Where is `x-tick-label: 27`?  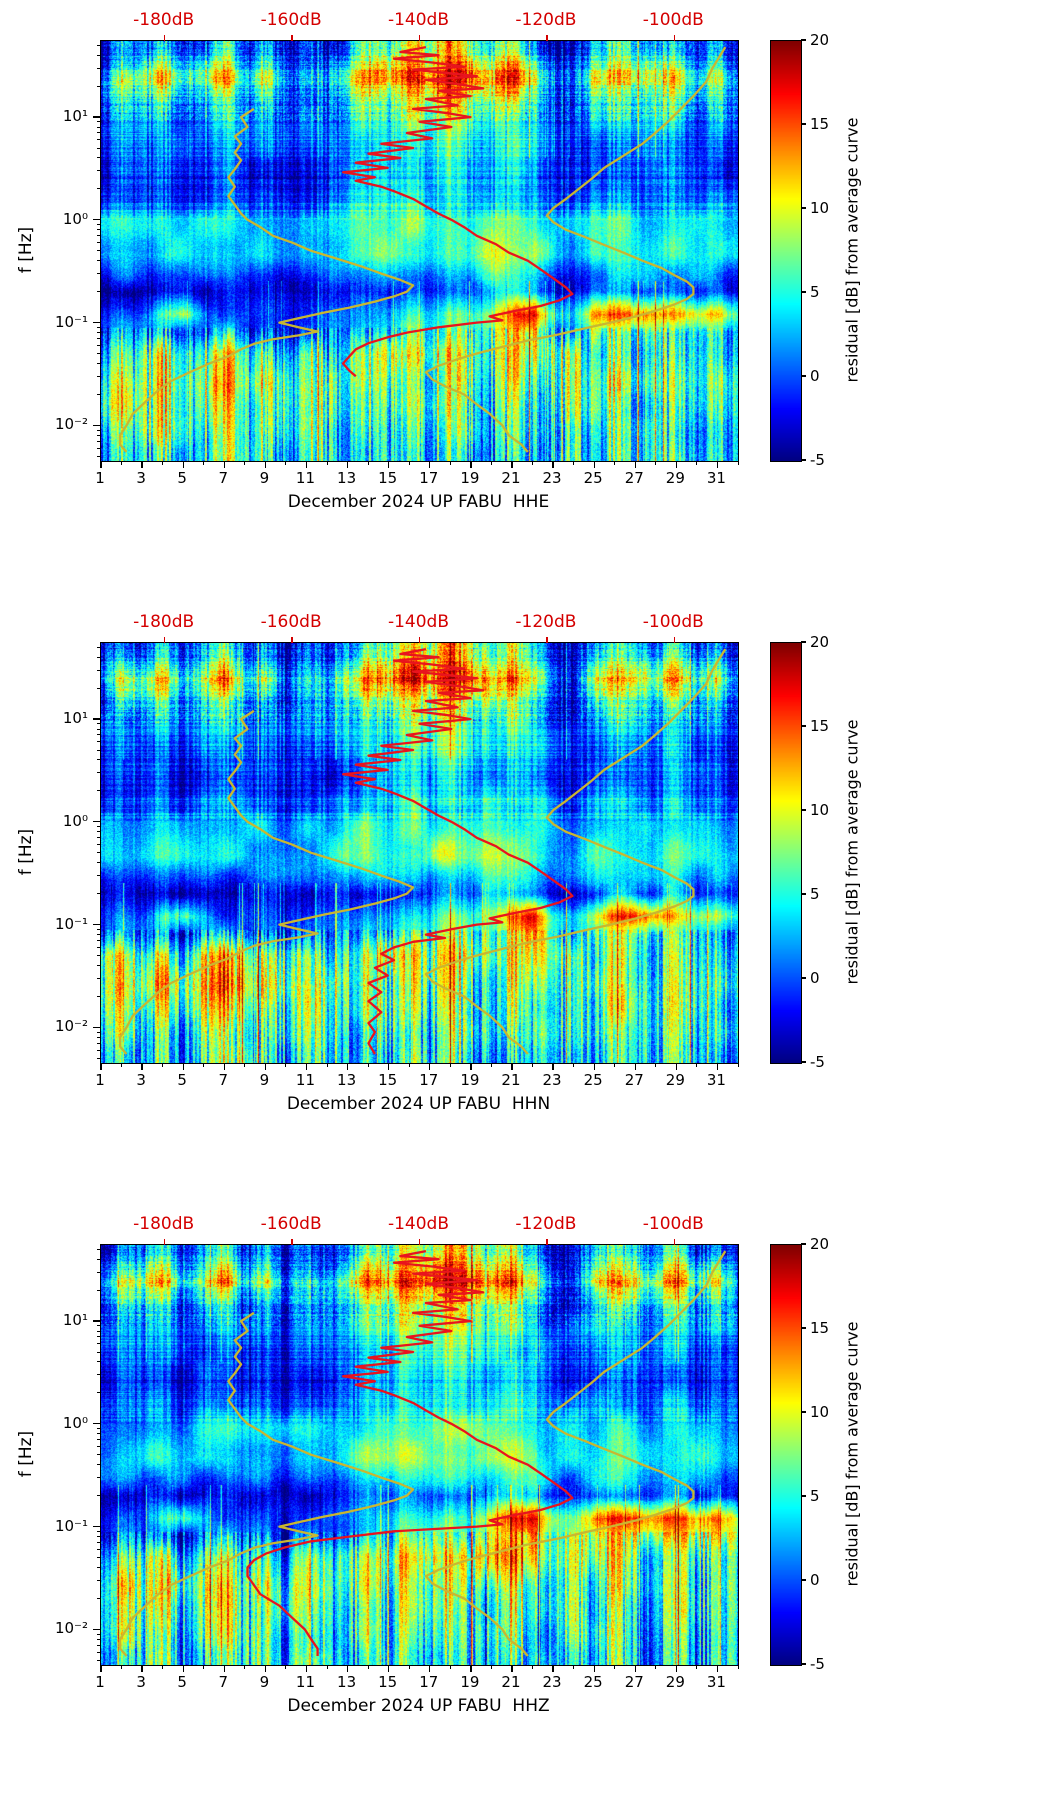 x-tick-label: 27 is located at coordinates (634, 478).